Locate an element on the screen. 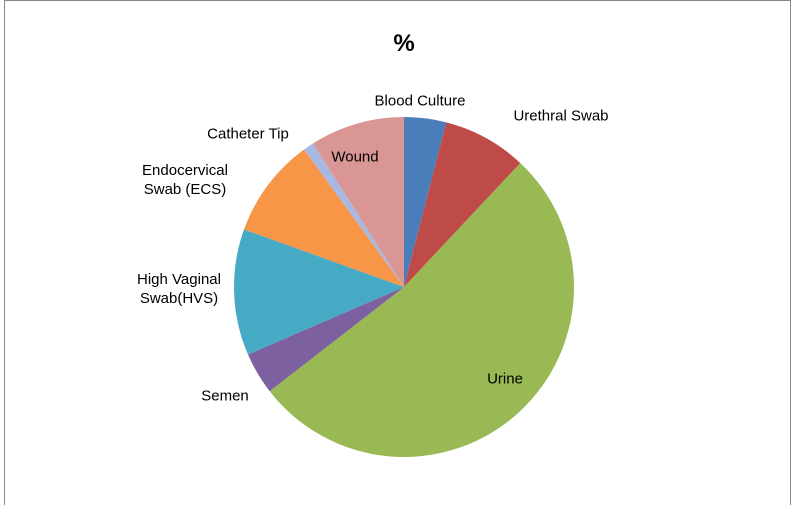 This screenshot has height=505, width=796. slice-label: Endocervical Swab (ECS) is located at coordinates (185, 180).